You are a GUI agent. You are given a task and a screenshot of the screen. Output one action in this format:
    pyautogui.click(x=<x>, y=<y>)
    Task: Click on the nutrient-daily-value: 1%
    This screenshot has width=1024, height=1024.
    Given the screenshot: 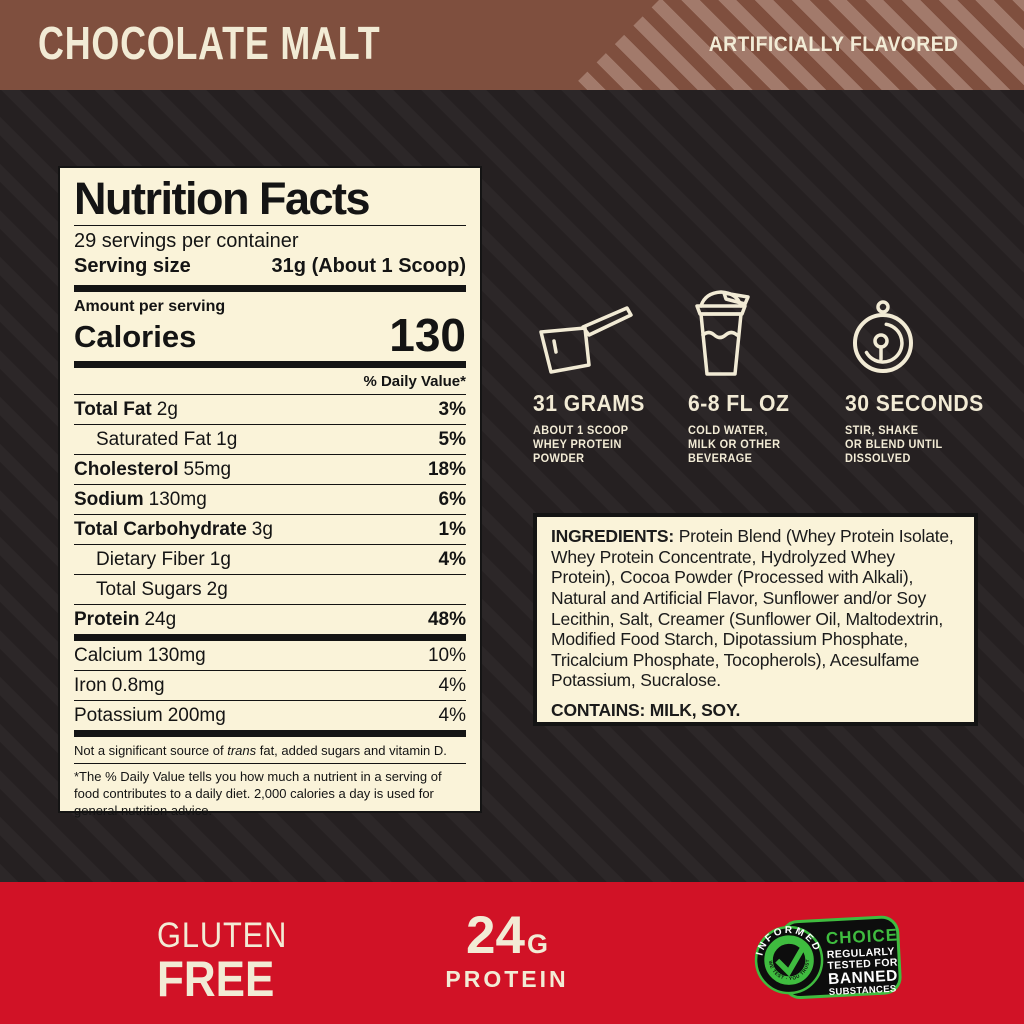 What is the action you would take?
    pyautogui.click(x=452, y=529)
    